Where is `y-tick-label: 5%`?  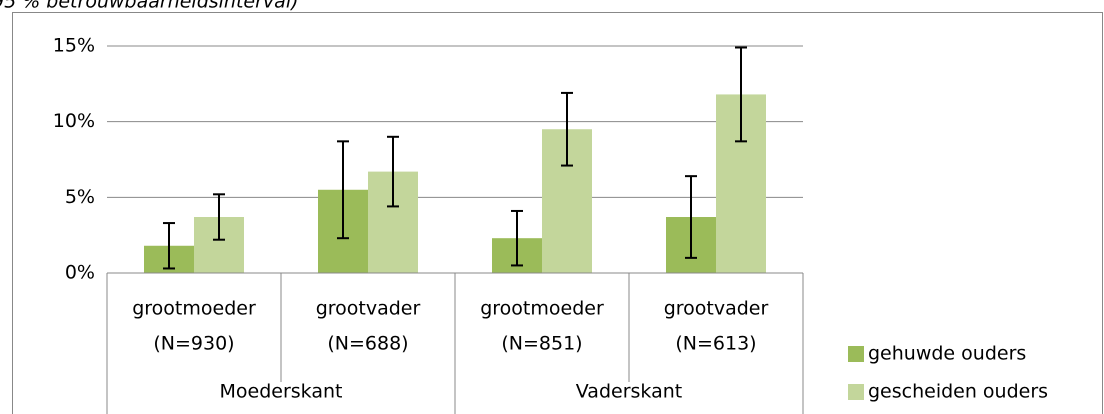 y-tick-label: 5% is located at coordinates (80, 197).